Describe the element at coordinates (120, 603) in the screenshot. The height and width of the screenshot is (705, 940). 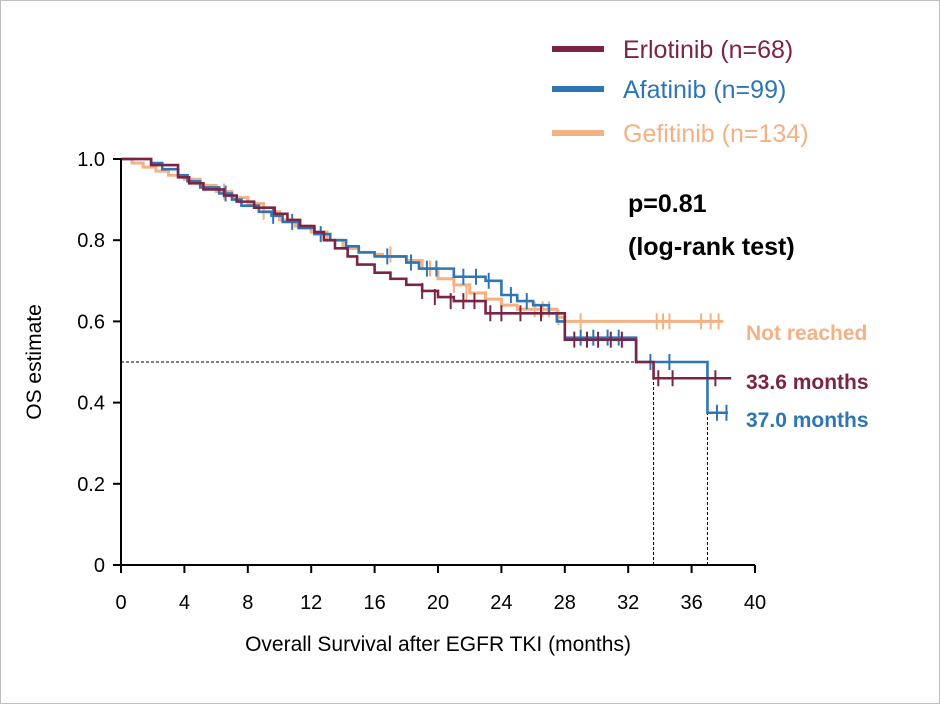
I see `x-tick-label: 0` at that location.